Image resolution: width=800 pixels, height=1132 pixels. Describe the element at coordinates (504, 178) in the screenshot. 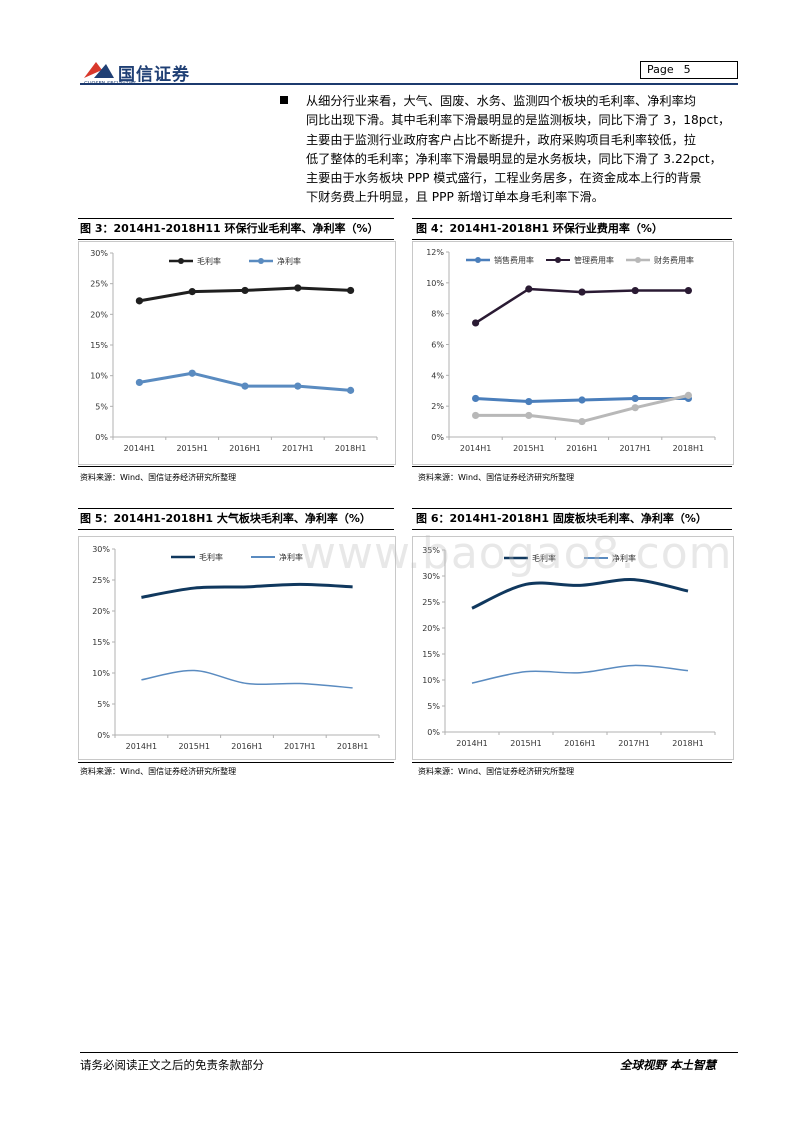

I see `paragraph-line: 主要由于水务板块 PPP 模式盛行，工程业务居多，在资金成本上行的背景` at that location.